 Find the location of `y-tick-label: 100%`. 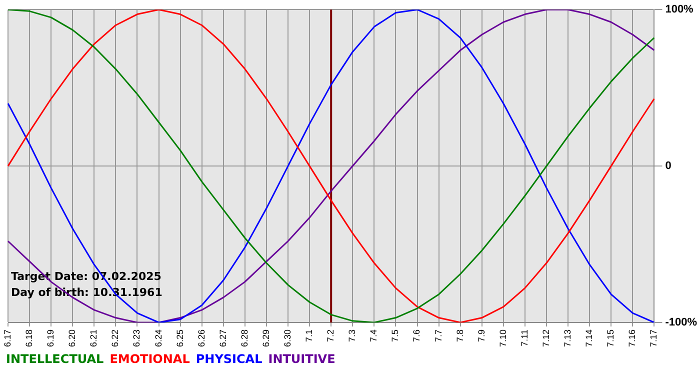

y-tick-label: 100% is located at coordinates (679, 10).